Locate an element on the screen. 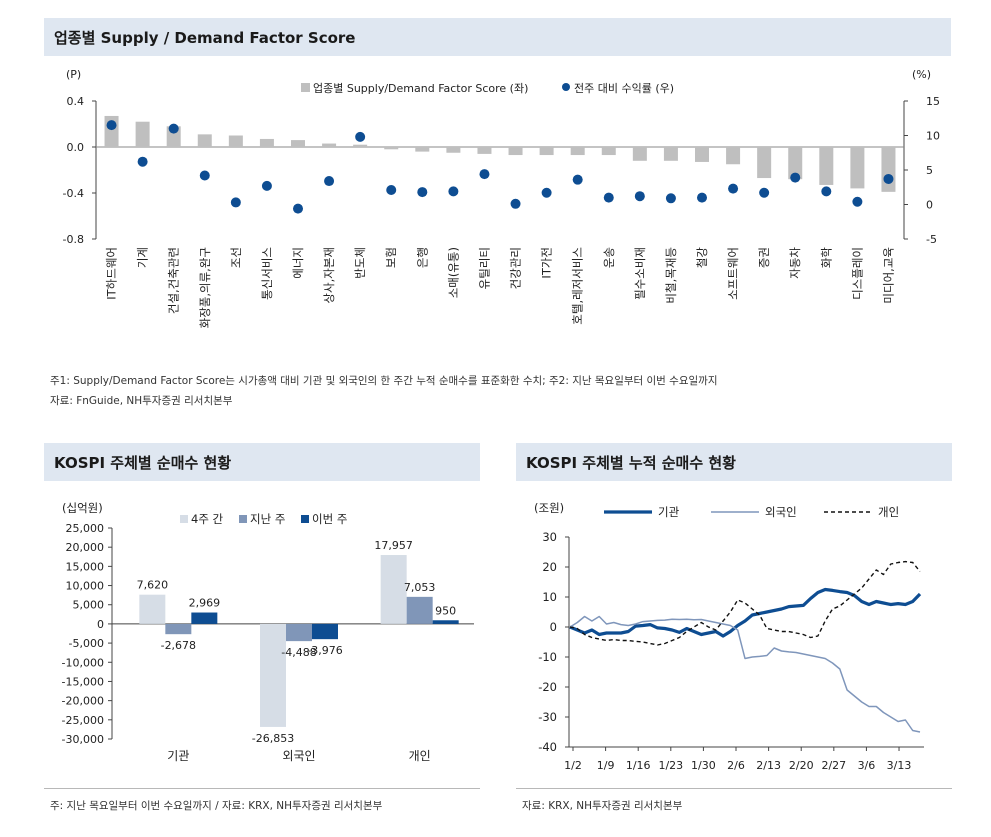 The width and height of the screenshot is (991, 837). y-tick-label: -5,000 is located at coordinates (86, 643).